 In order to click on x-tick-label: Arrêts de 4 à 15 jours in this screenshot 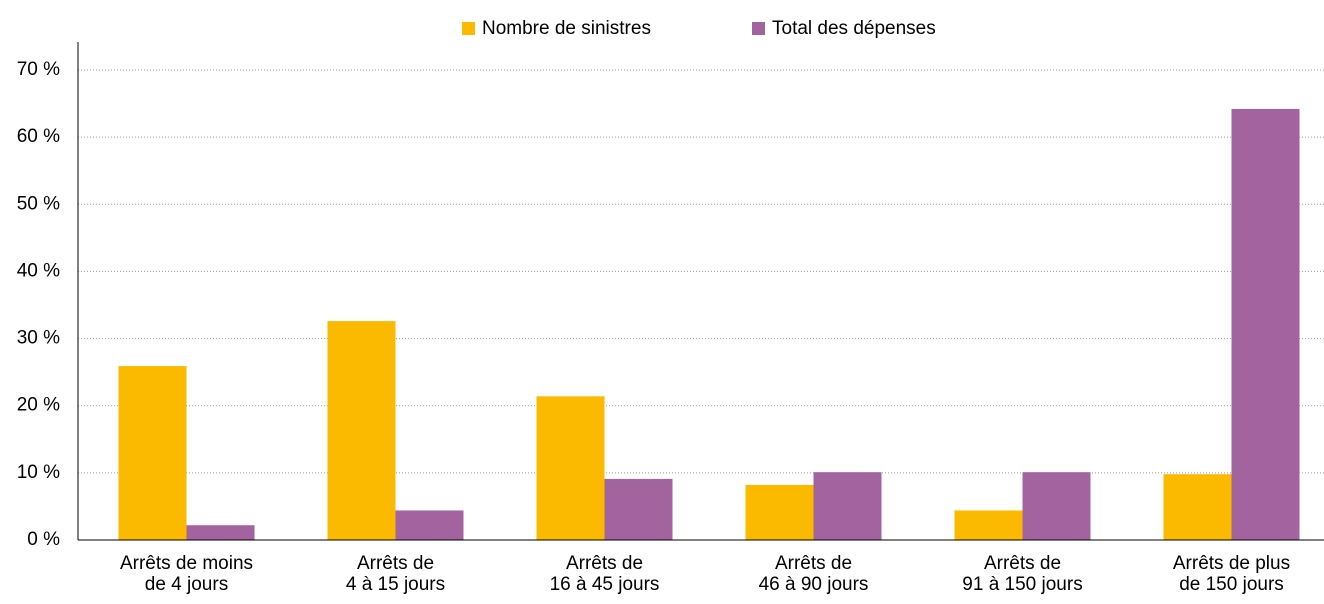, I will do `click(395, 574)`.